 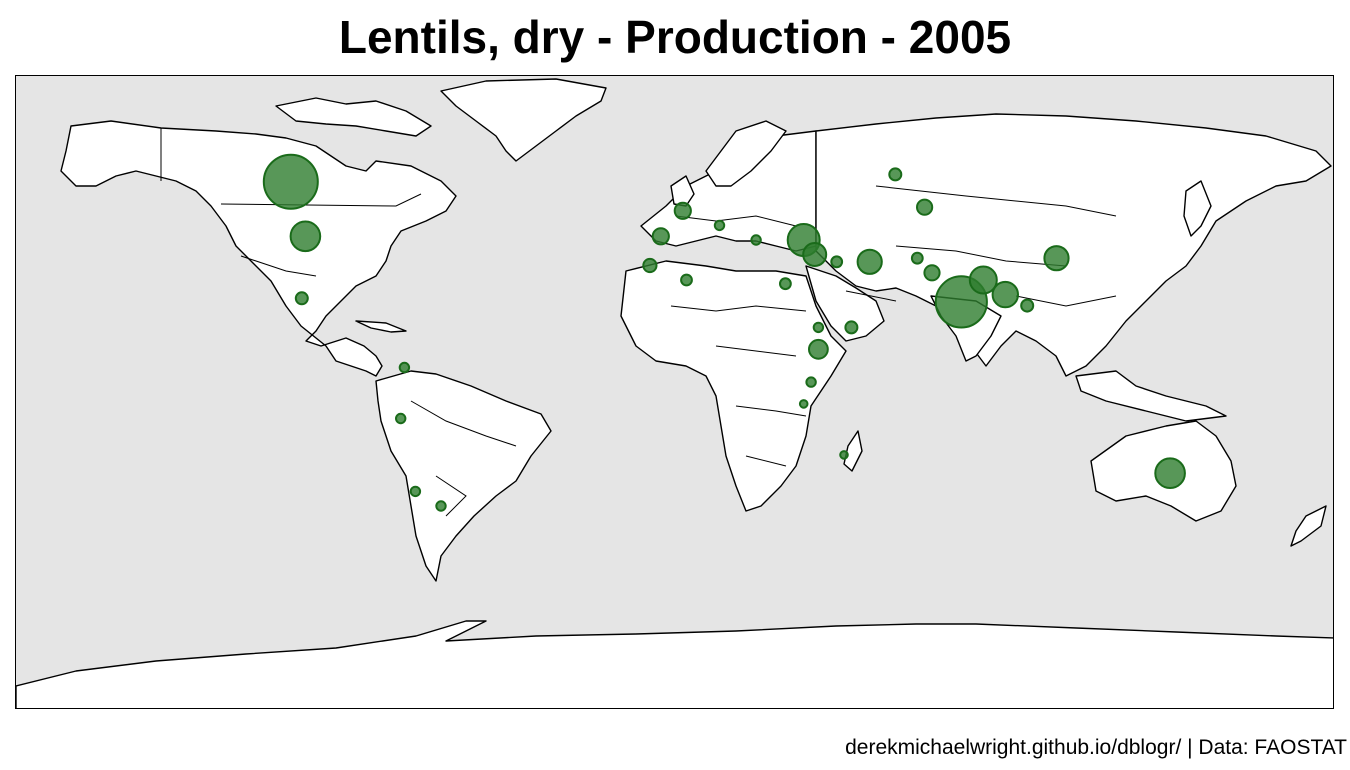 I want to click on bubble-bangladesh, so click(x=1005, y=294).